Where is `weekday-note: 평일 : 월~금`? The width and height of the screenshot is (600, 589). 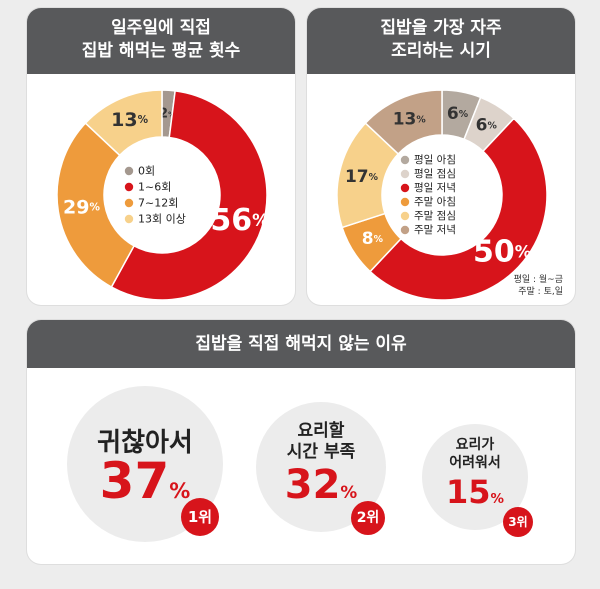
weekday-note: 평일 : 월~금 is located at coordinates (538, 280).